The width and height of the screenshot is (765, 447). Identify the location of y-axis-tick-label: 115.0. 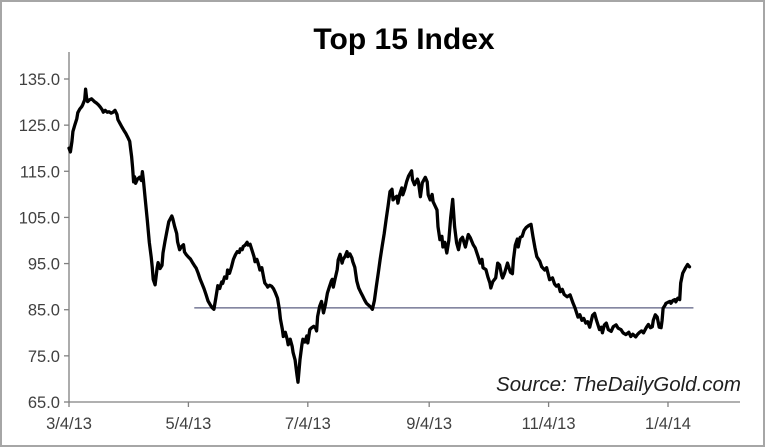
(40, 172).